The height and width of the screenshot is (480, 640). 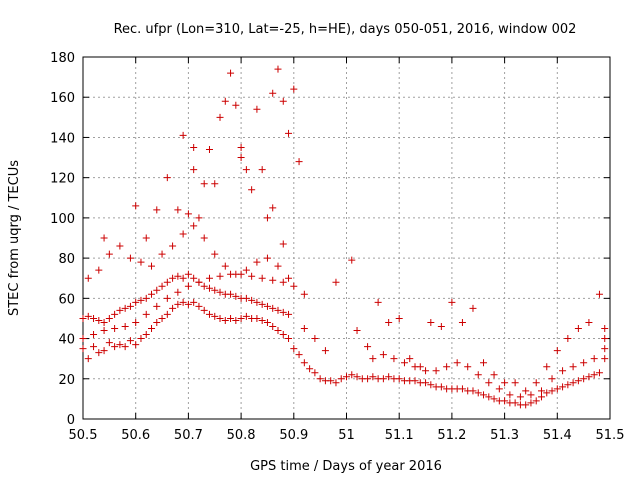 What do you see at coordinates (610, 435) in the screenshot?
I see `x-tick-label: 51.5` at bounding box center [610, 435].